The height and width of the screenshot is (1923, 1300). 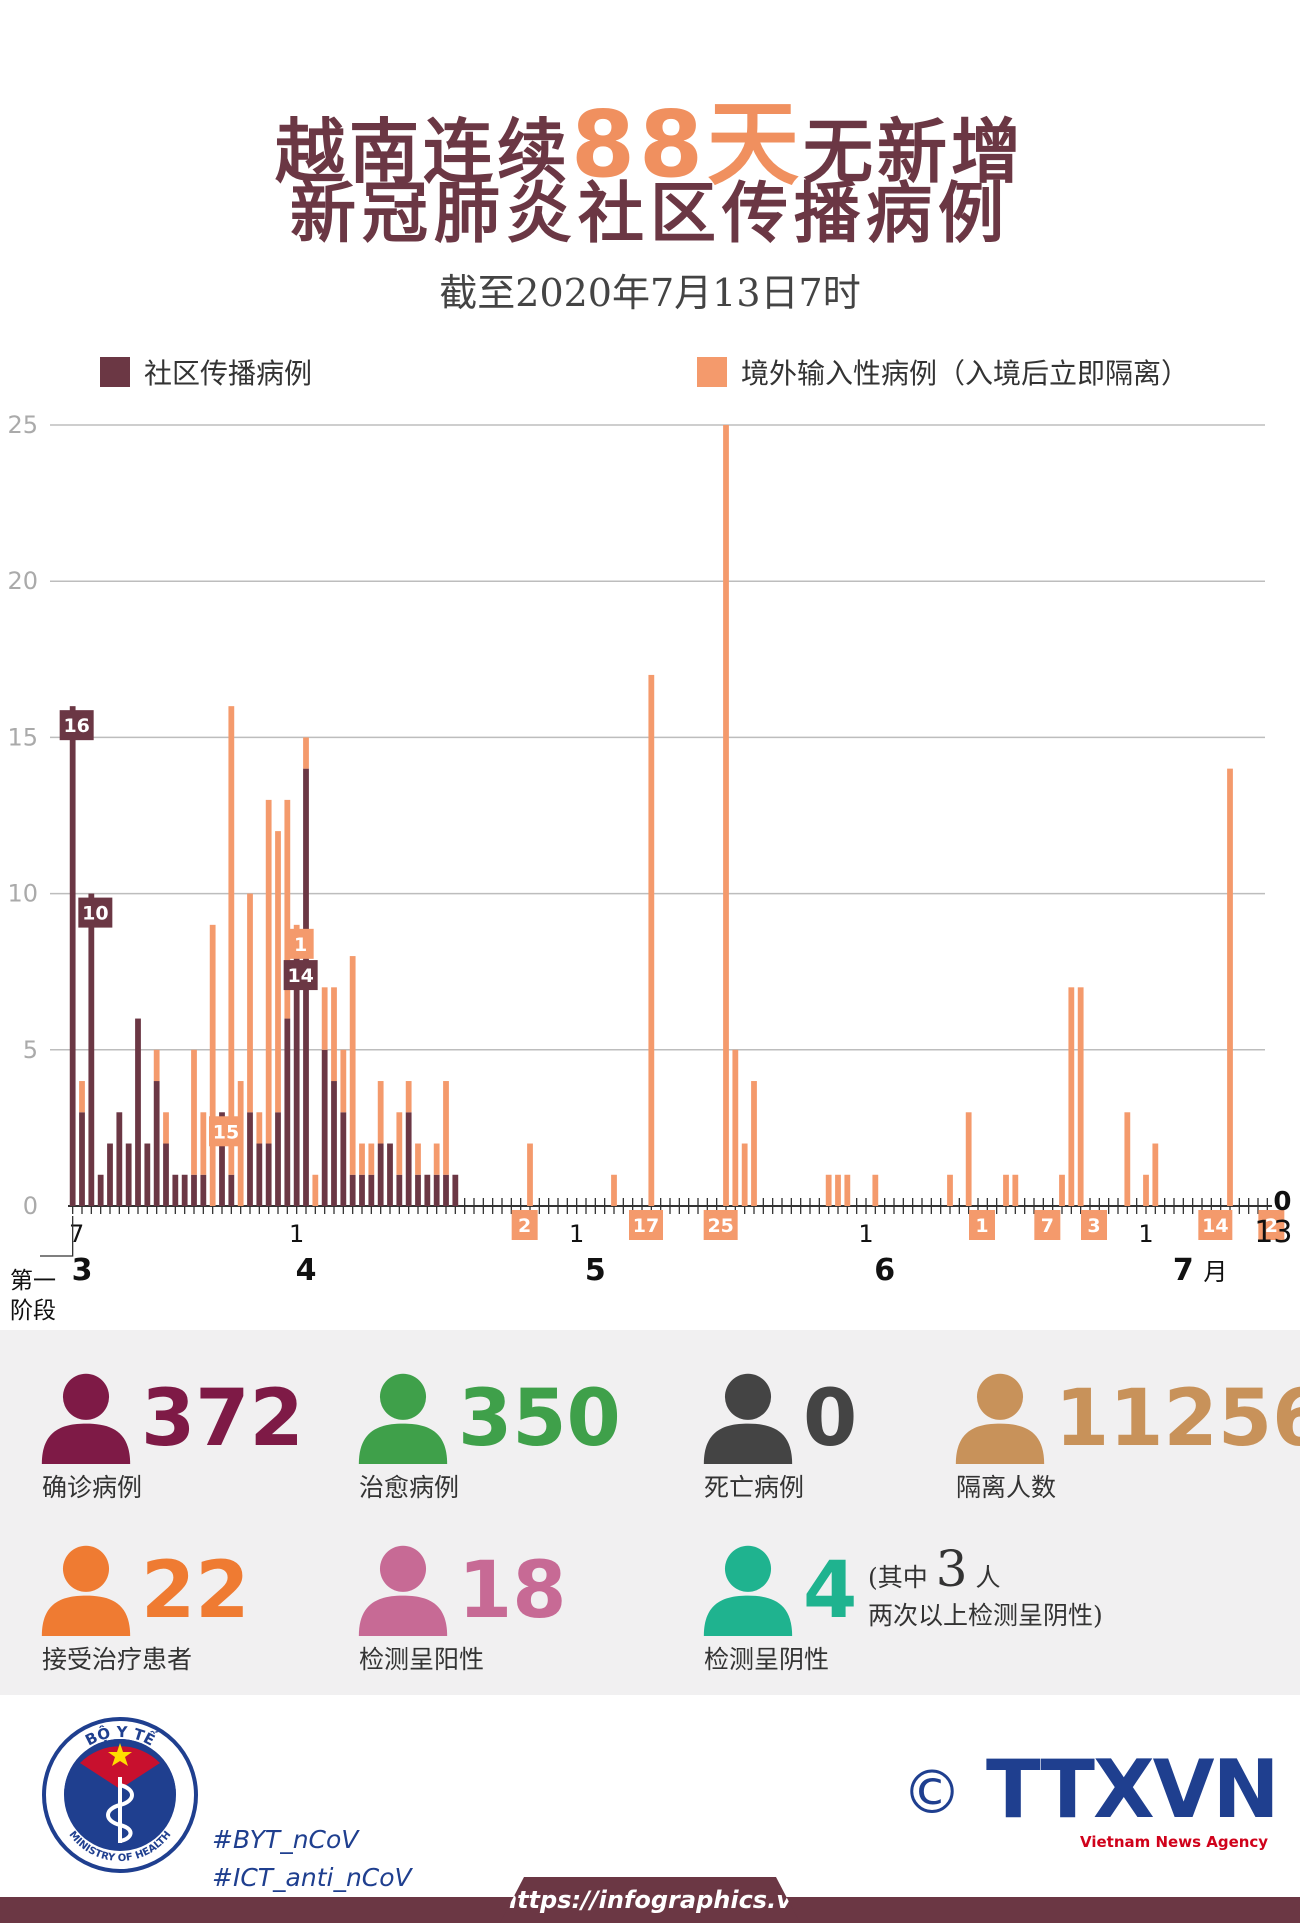 What do you see at coordinates (646, 1226) in the screenshot?
I see `callout-label: 17` at bounding box center [646, 1226].